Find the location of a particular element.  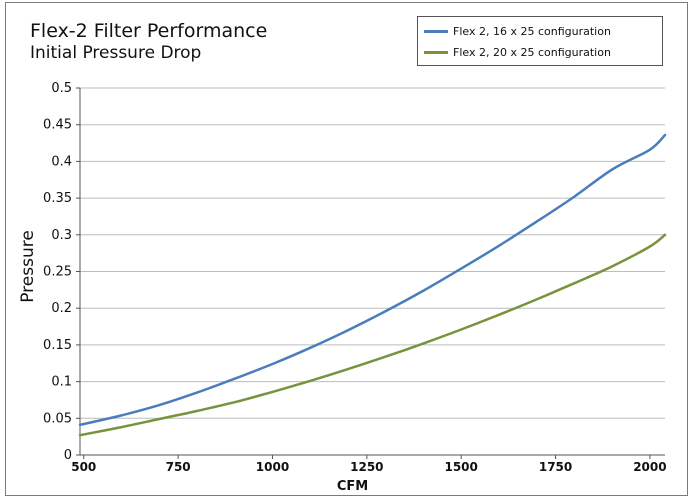

x-tick-label: 1500 is located at coordinates (460, 467).